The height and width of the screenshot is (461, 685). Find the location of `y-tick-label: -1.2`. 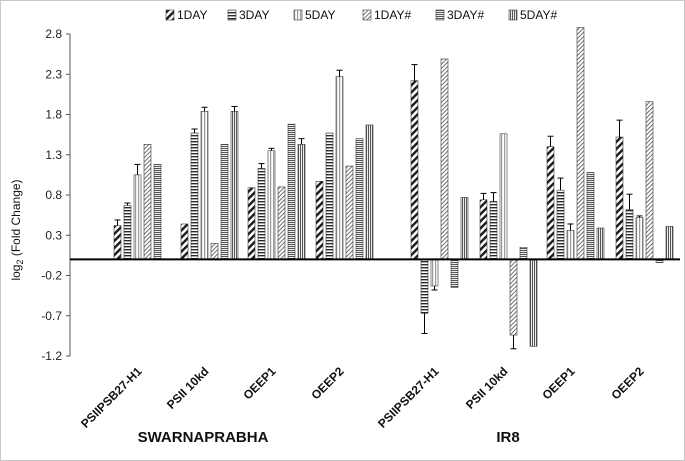

y-tick-label: -1.2 is located at coordinates (51, 356).